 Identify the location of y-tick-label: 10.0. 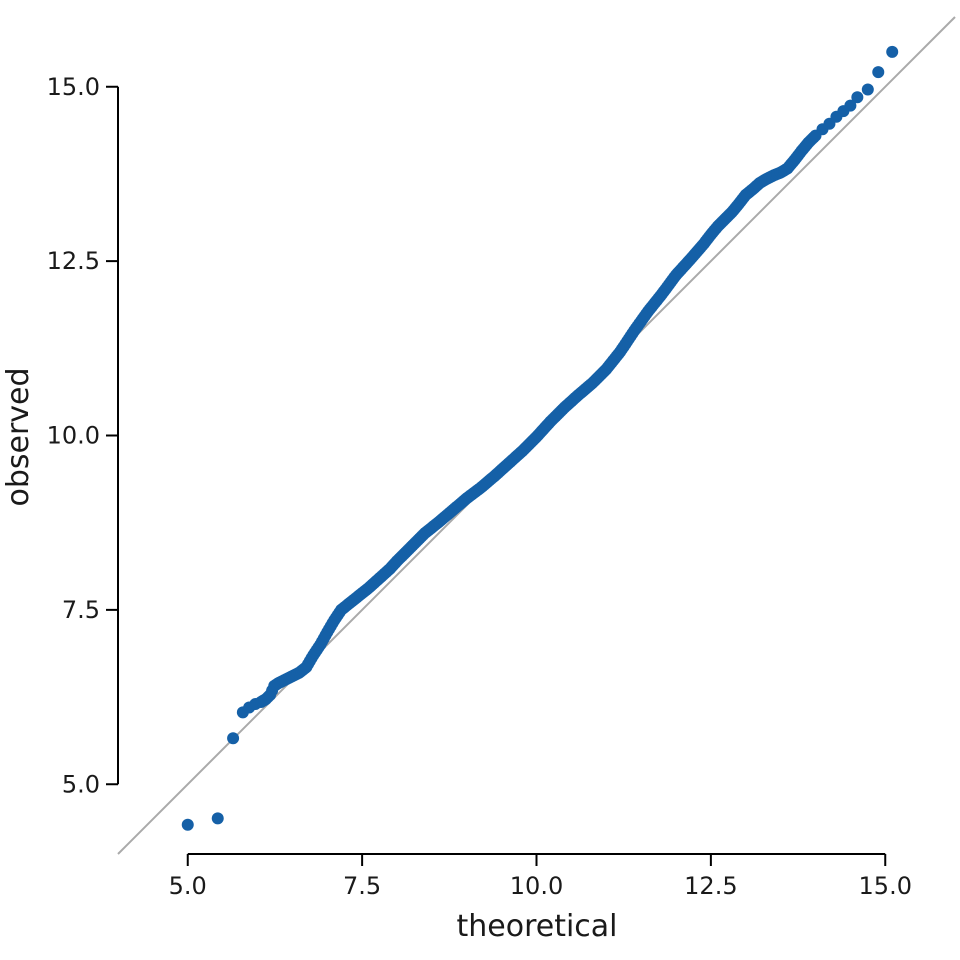
(73, 436).